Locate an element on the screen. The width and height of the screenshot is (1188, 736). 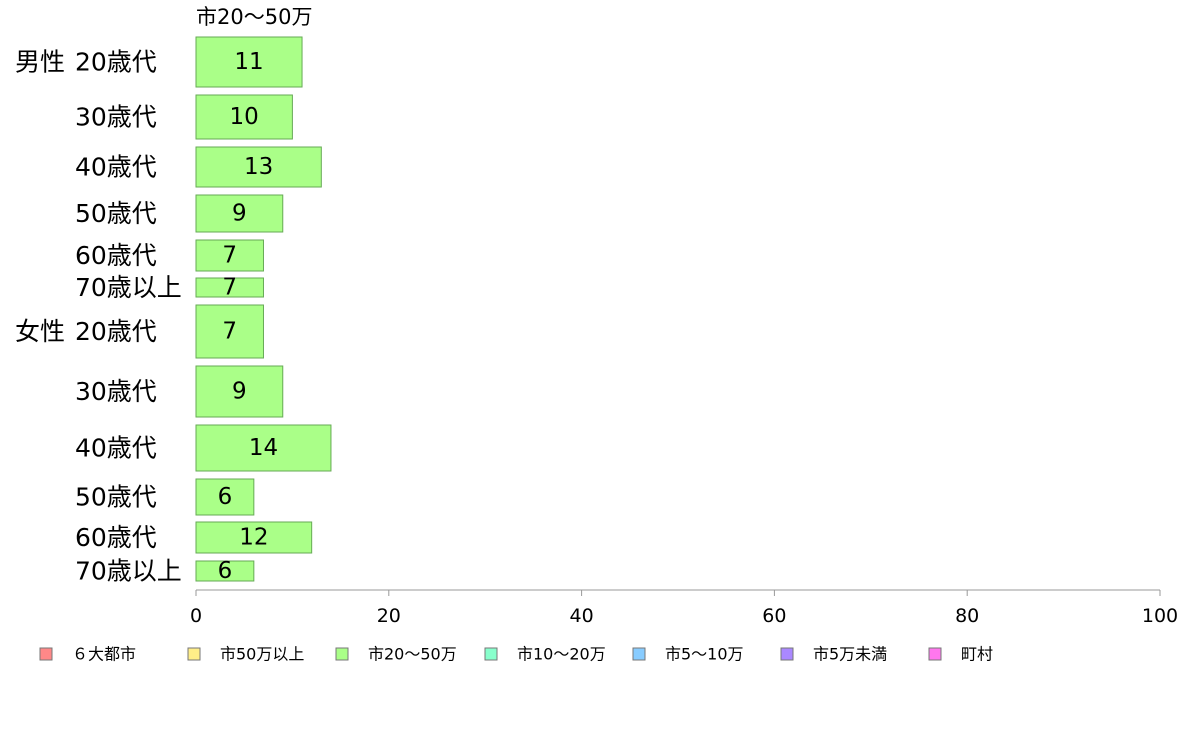
group-label: 男性 is located at coordinates (40, 62).